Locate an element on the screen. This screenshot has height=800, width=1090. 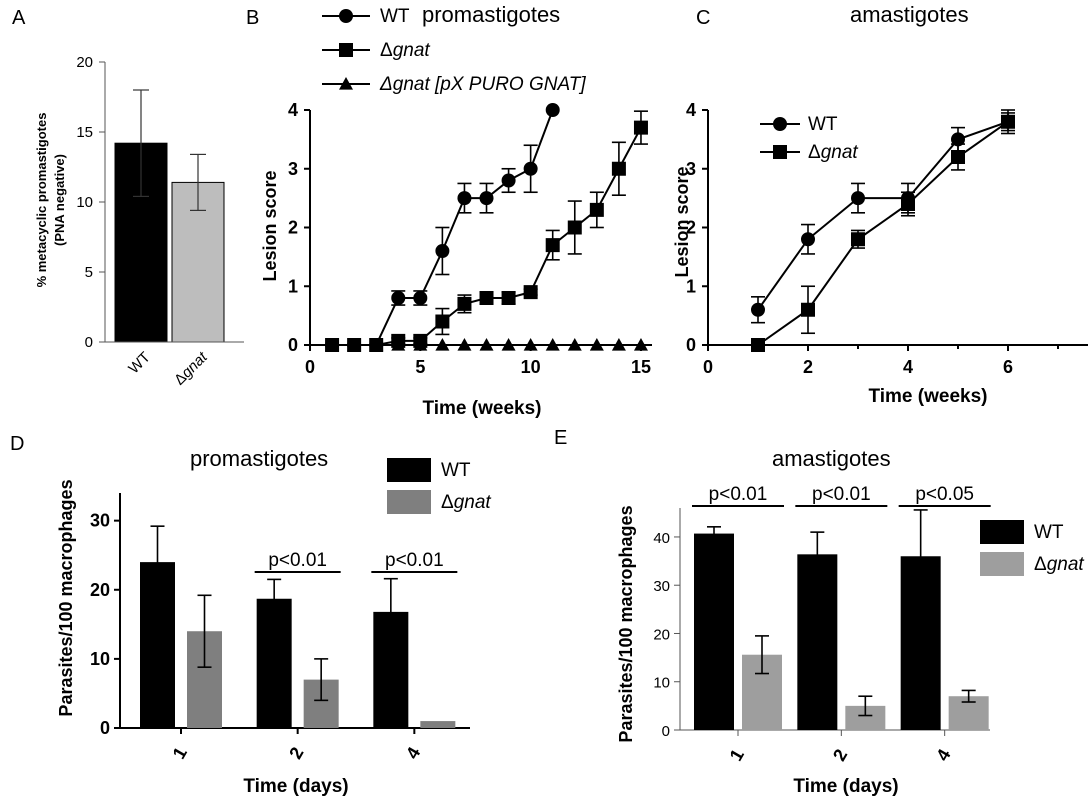
panel-e-xtick-label: 4 is located at coordinates (943, 755).